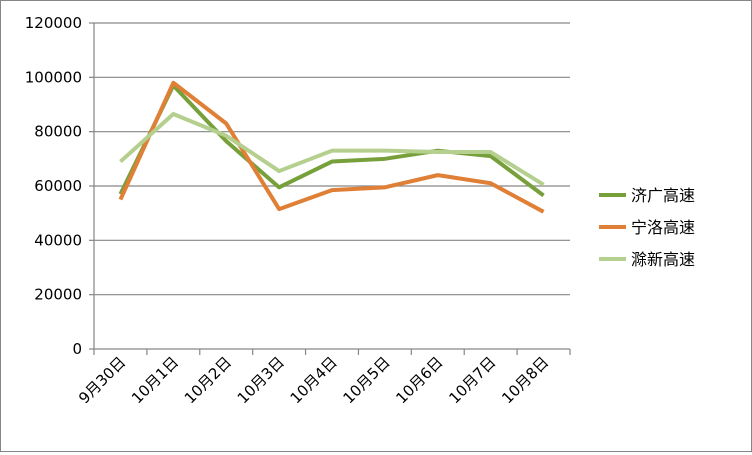  Describe the element at coordinates (208, 380) in the screenshot. I see `x-tick-label: 10月2日` at that location.